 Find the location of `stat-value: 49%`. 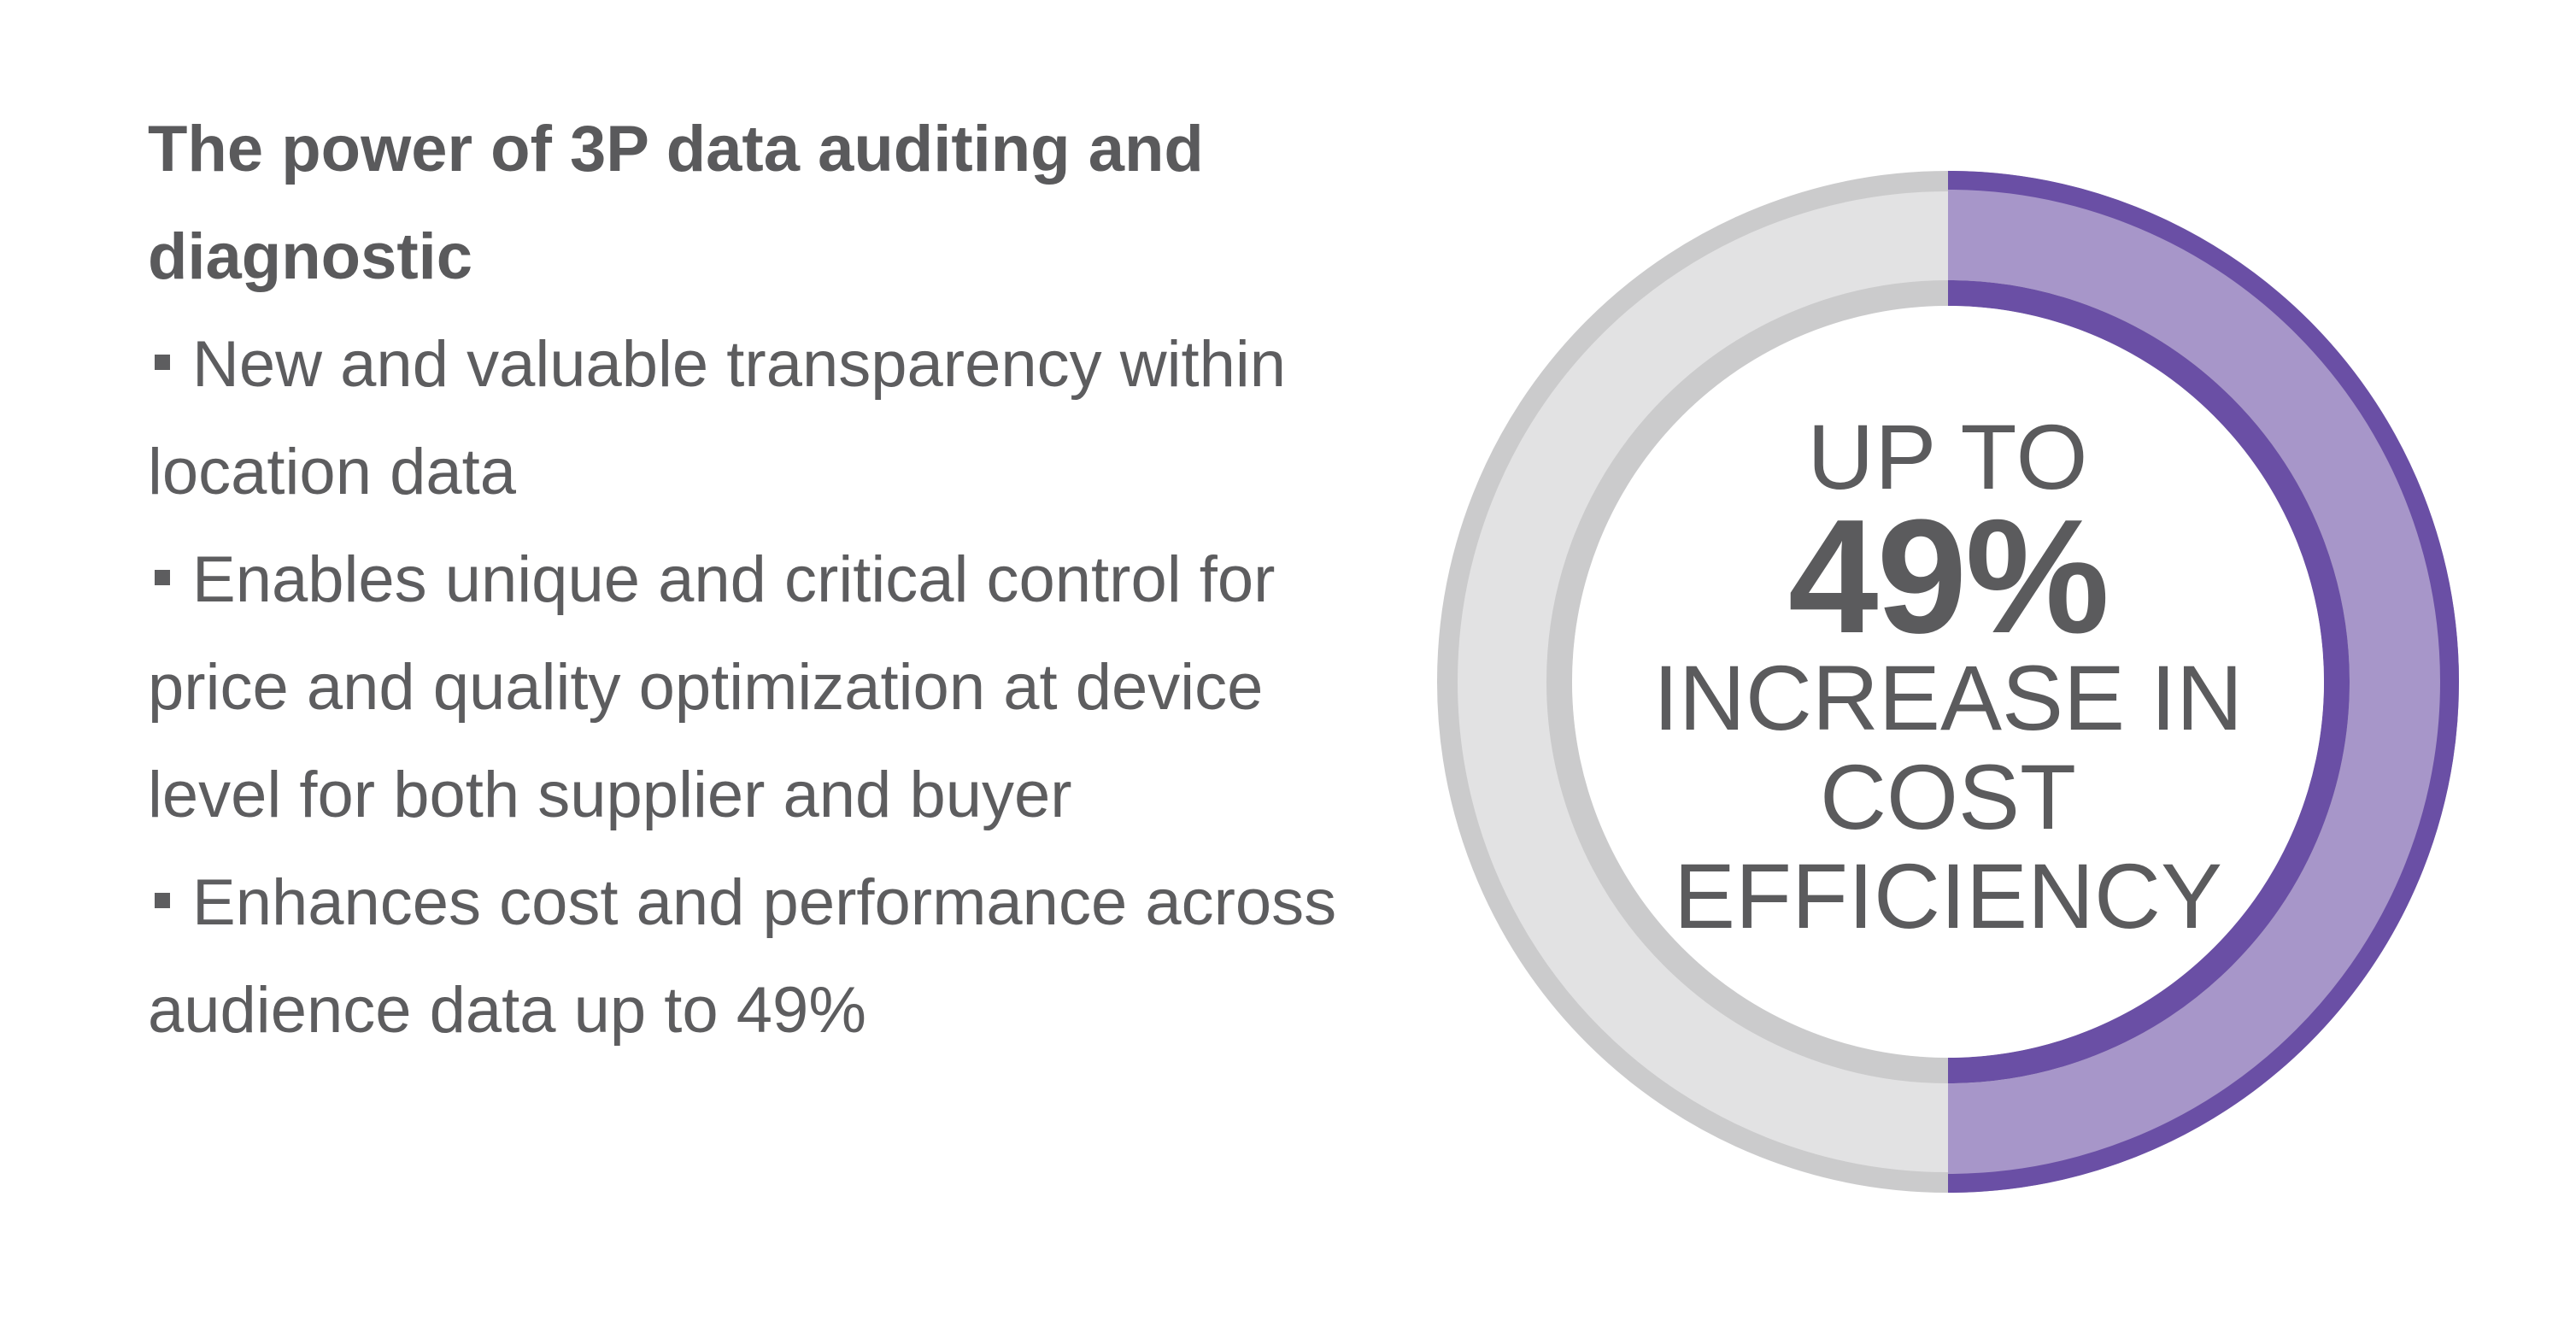

stat-value: 49% is located at coordinates (1948, 576).